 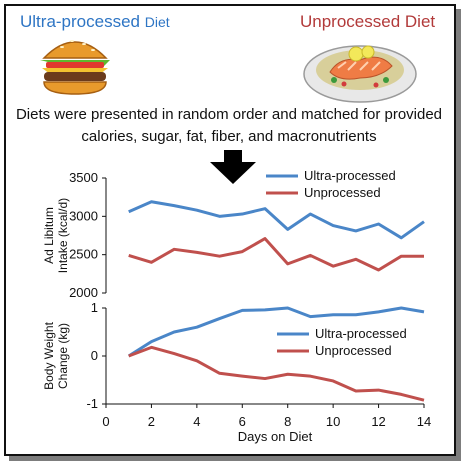 I want to click on weight-x-axis-label: Days on Diet, so click(x=275, y=436).